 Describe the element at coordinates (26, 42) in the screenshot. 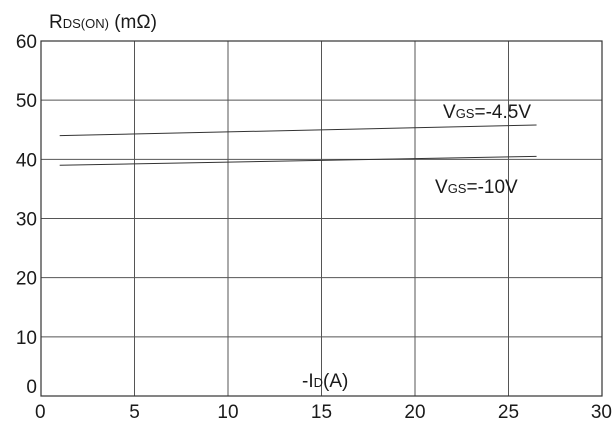

I see `y-tick-label: 60` at that location.